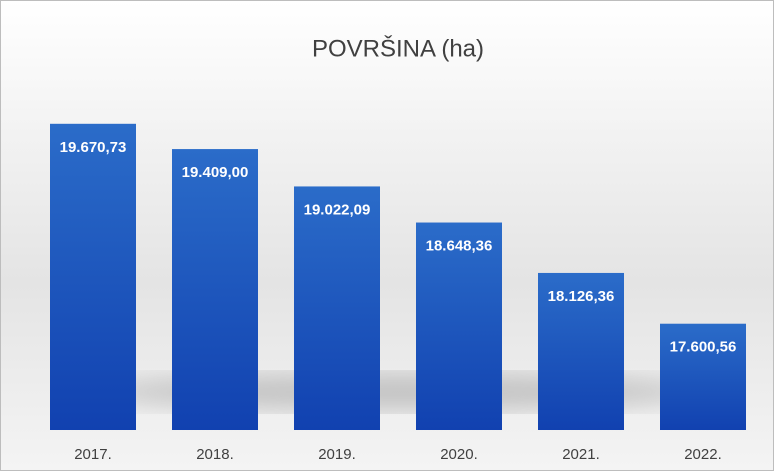 The height and width of the screenshot is (471, 774). Describe the element at coordinates (703, 347) in the screenshot. I see `data-label: 17.600,56` at that location.